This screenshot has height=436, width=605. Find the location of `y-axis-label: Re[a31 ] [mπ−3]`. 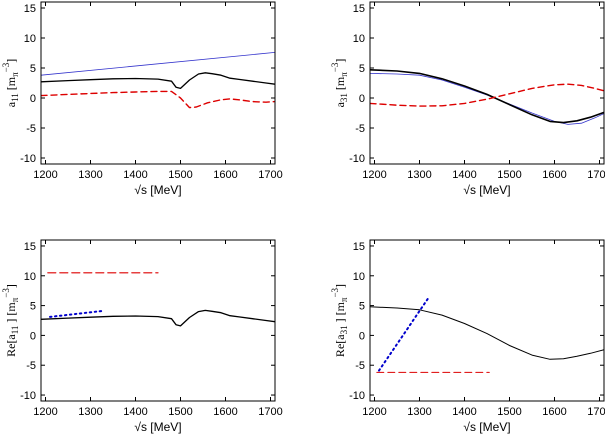

y-axis-label: Re[a31 ] [mπ−3] is located at coordinates (339, 320).